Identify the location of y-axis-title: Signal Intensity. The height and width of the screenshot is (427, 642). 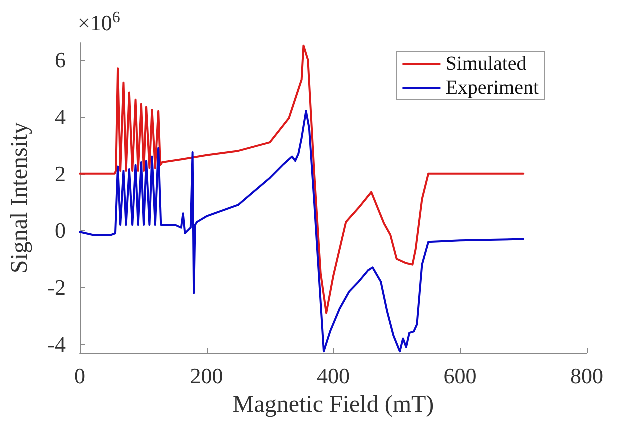
(20, 198).